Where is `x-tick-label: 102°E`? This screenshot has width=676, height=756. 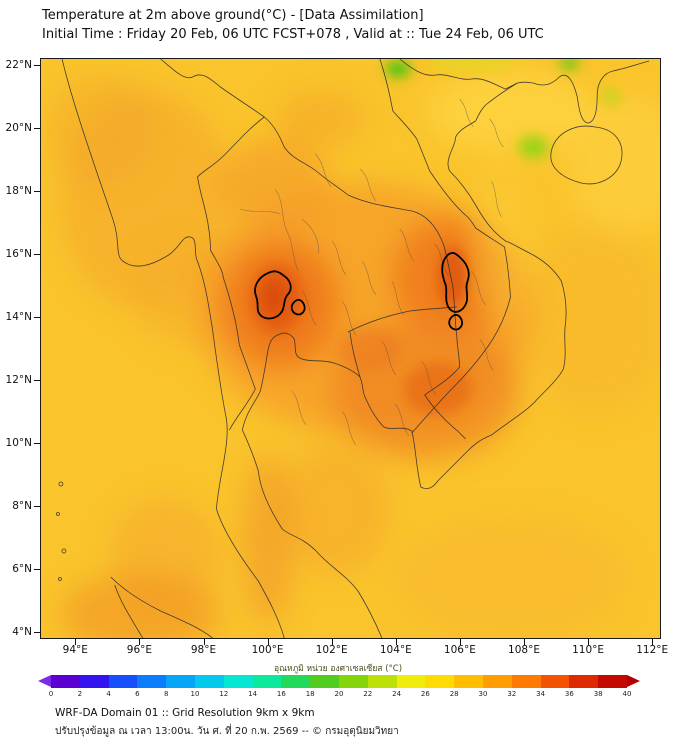 x-tick-label: 102°E is located at coordinates (331, 650).